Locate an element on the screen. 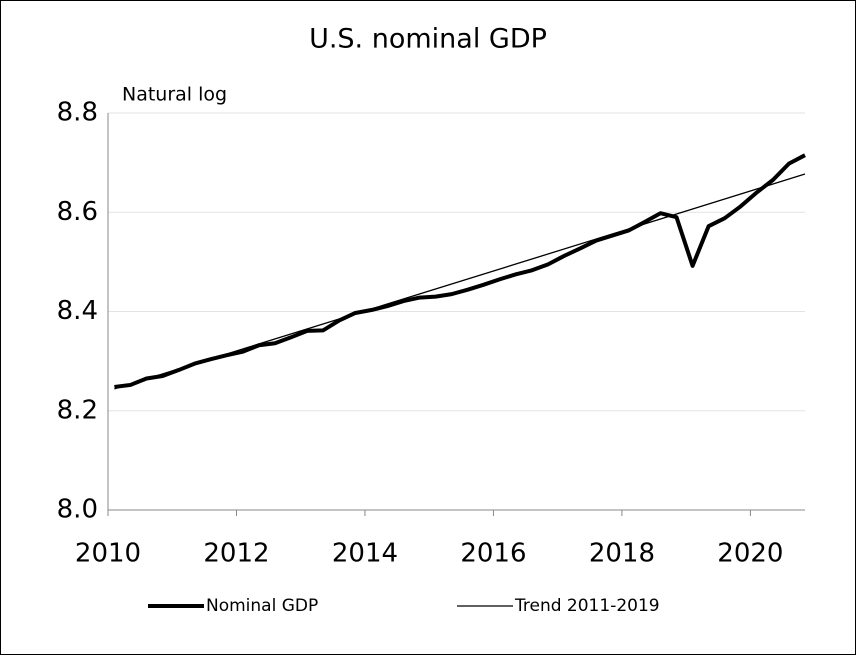 The width and height of the screenshot is (856, 655). x-tick-label: 2020 is located at coordinates (750, 554).